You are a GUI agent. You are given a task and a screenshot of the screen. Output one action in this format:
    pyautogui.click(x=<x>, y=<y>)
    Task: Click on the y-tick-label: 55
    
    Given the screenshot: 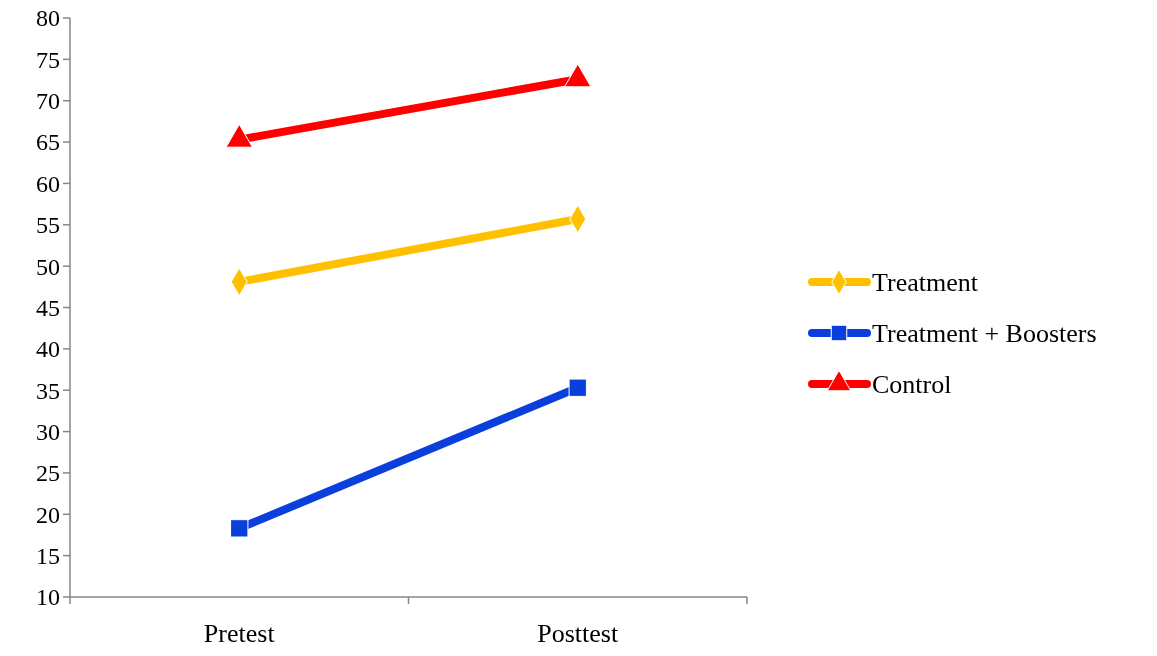 What is the action you would take?
    pyautogui.click(x=48, y=225)
    